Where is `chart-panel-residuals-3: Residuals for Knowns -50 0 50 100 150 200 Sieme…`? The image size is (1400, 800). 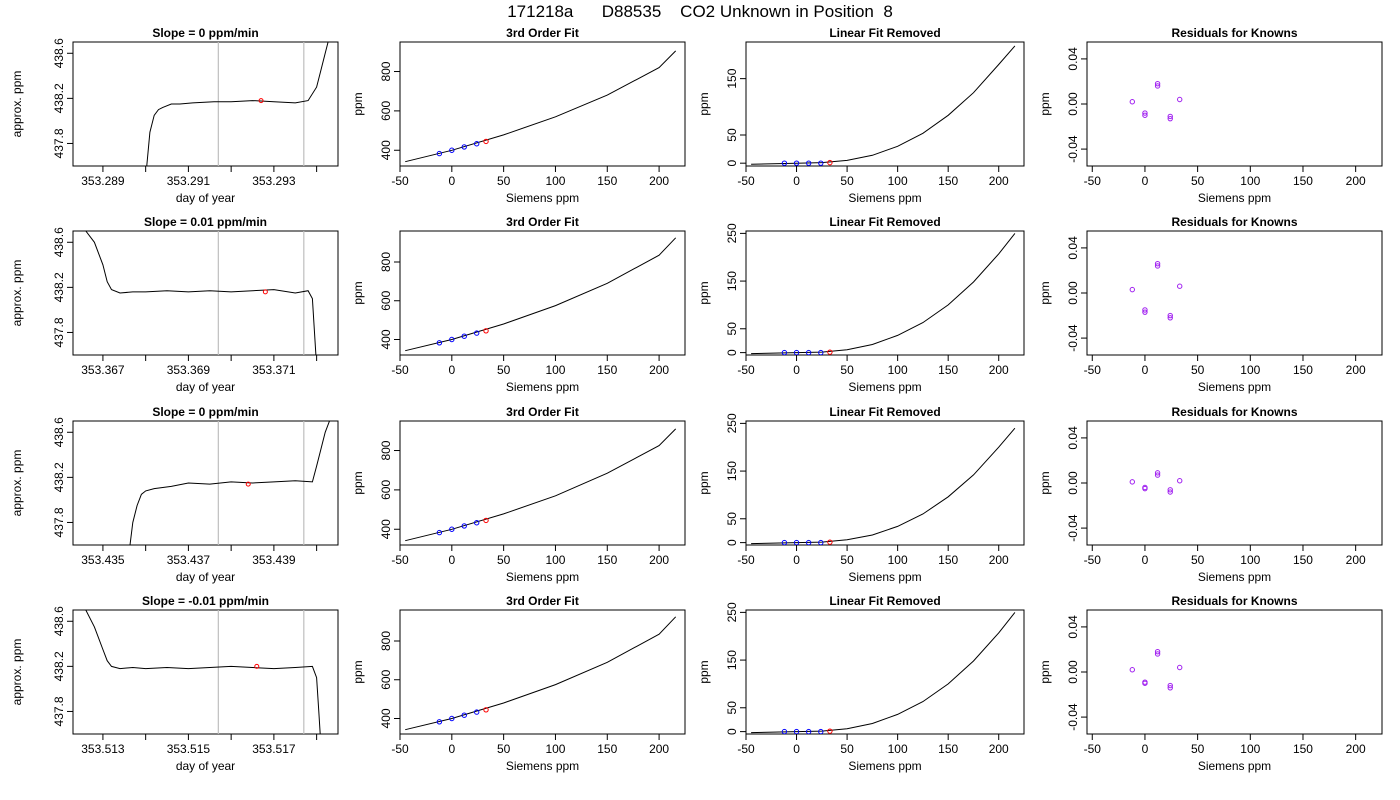 chart-panel-residuals-3: Residuals for Knowns -50 0 50 100 150 200 Sieme… is located at coordinates (1210, 683).